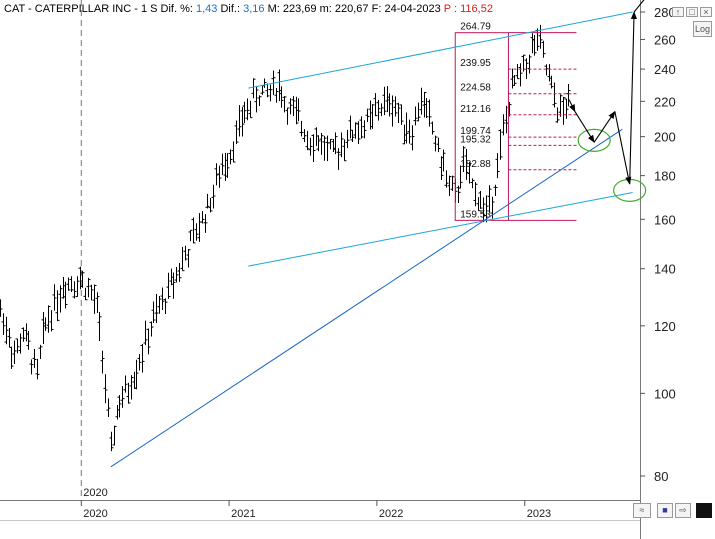 The image size is (715, 539). Describe the element at coordinates (376, 9) in the screenshot. I see `date-label: F:` at that location.